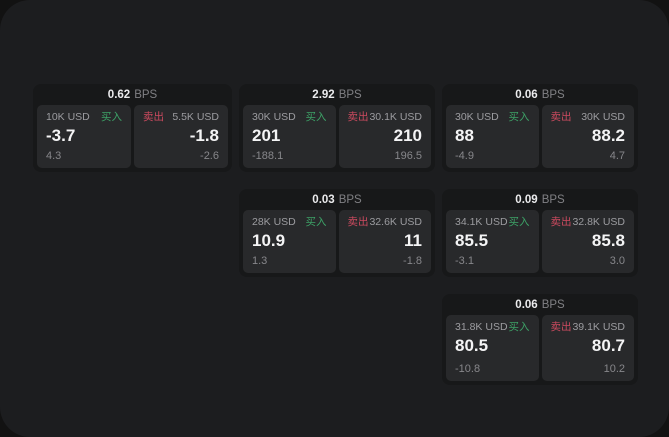  I want to click on buy-panel: 31.8K USD 买入 80.5 -10.8, so click(492, 348).